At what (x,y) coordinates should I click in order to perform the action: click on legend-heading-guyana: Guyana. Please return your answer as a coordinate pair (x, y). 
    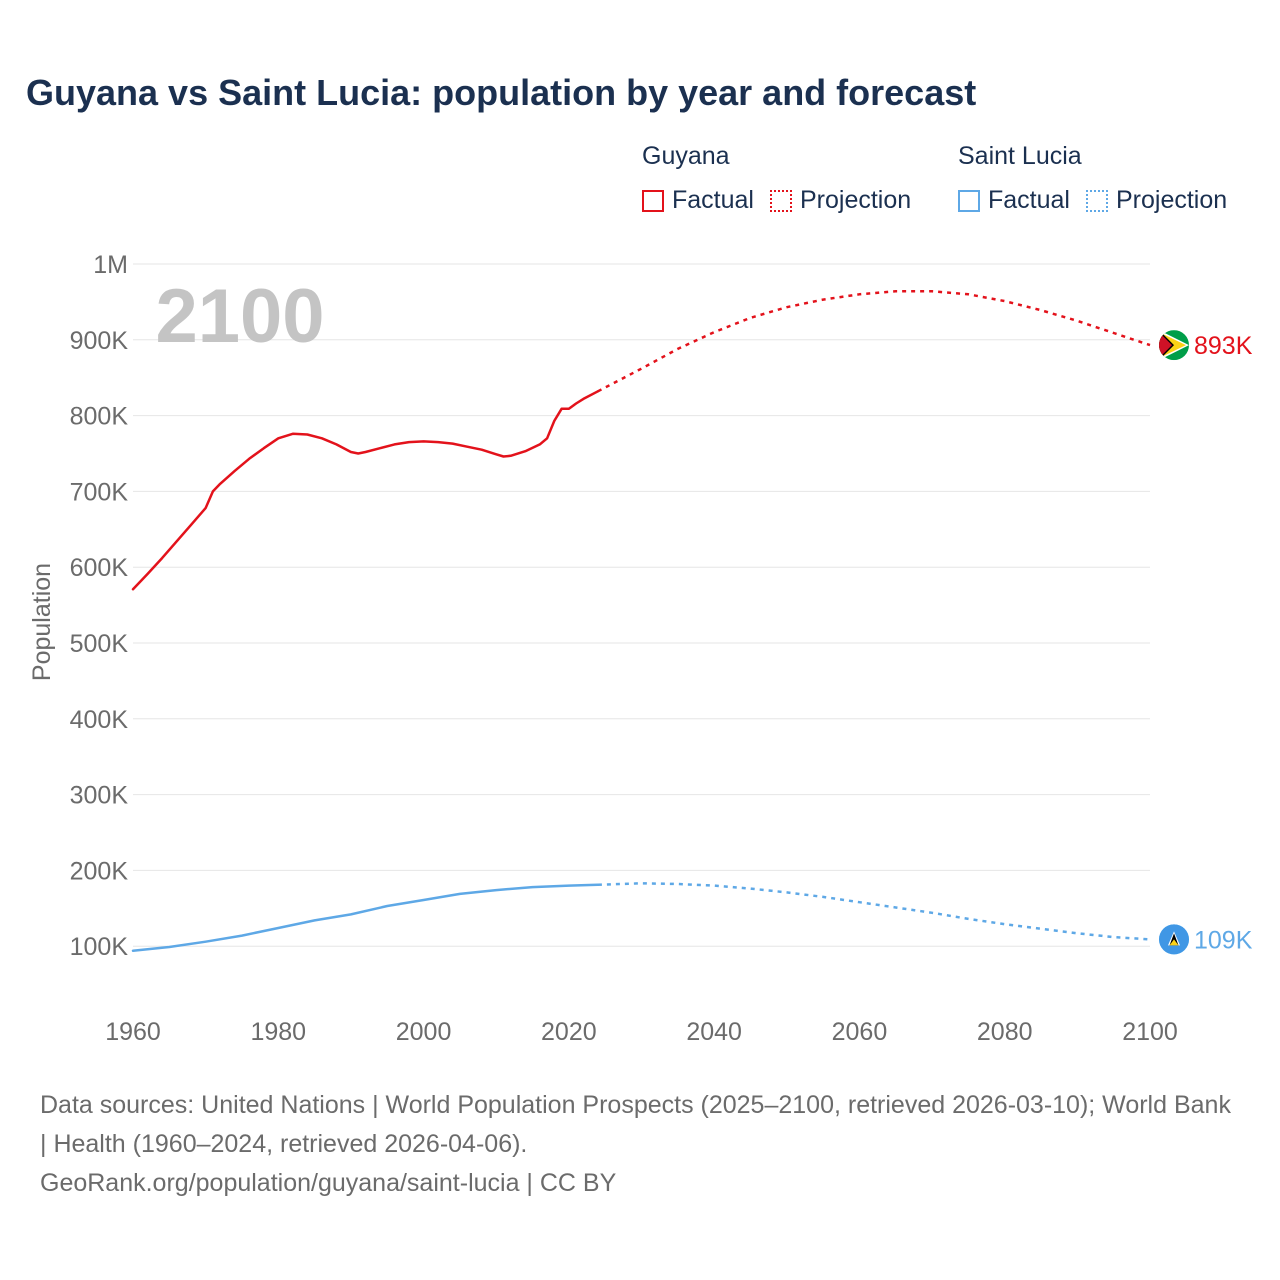
    Looking at the image, I should click on (686, 156).